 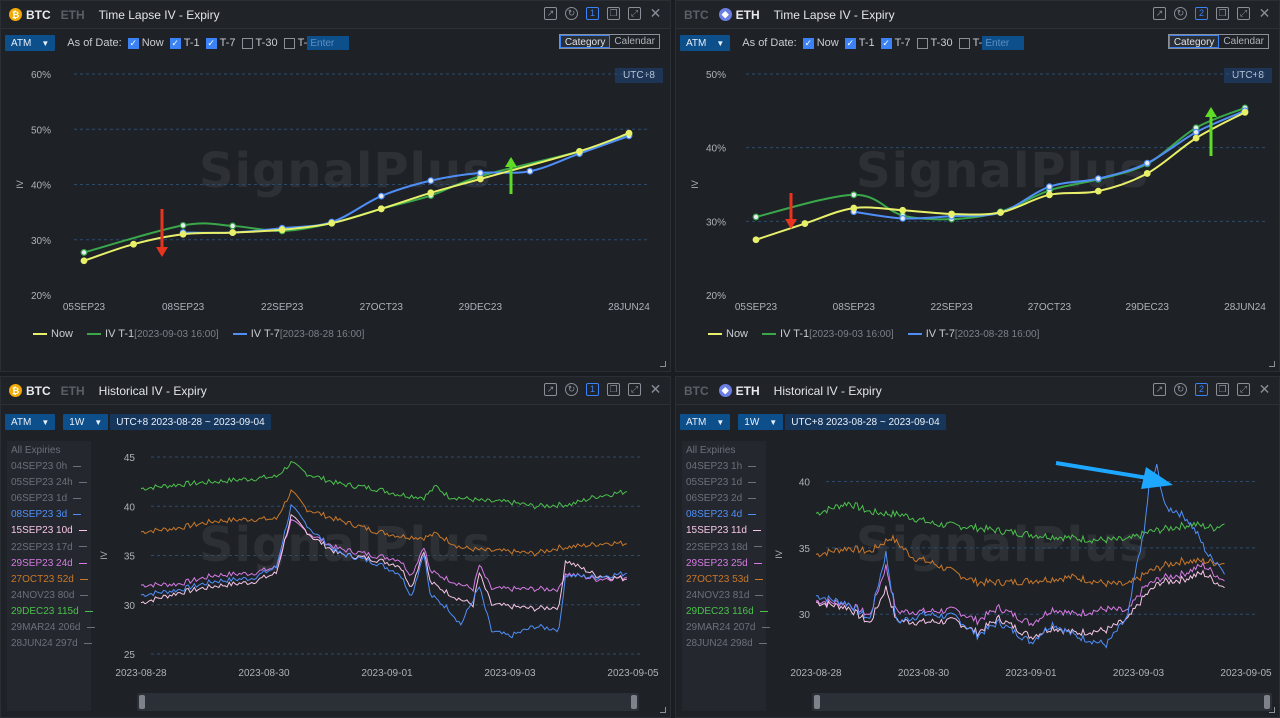 I want to click on expiry-item: 29DEC23 115d, so click(x=50, y=614).